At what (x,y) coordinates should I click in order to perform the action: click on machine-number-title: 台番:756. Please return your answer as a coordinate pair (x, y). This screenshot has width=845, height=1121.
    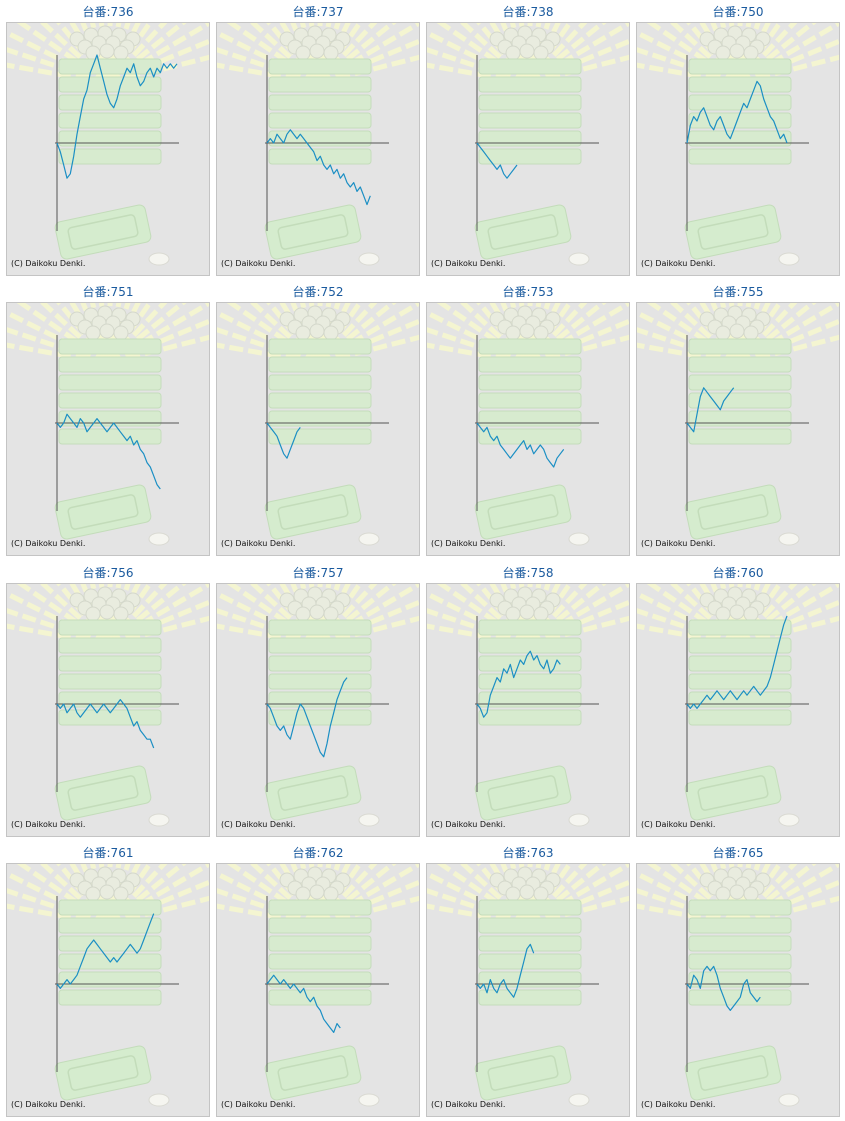
    Looking at the image, I should click on (108, 573).